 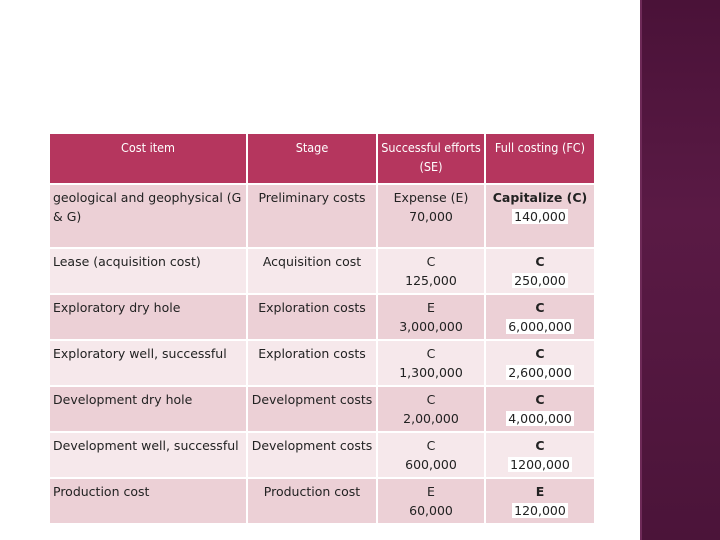 I want to click on cell-cost-item: Lease (acquisition cost), so click(x=148, y=271).